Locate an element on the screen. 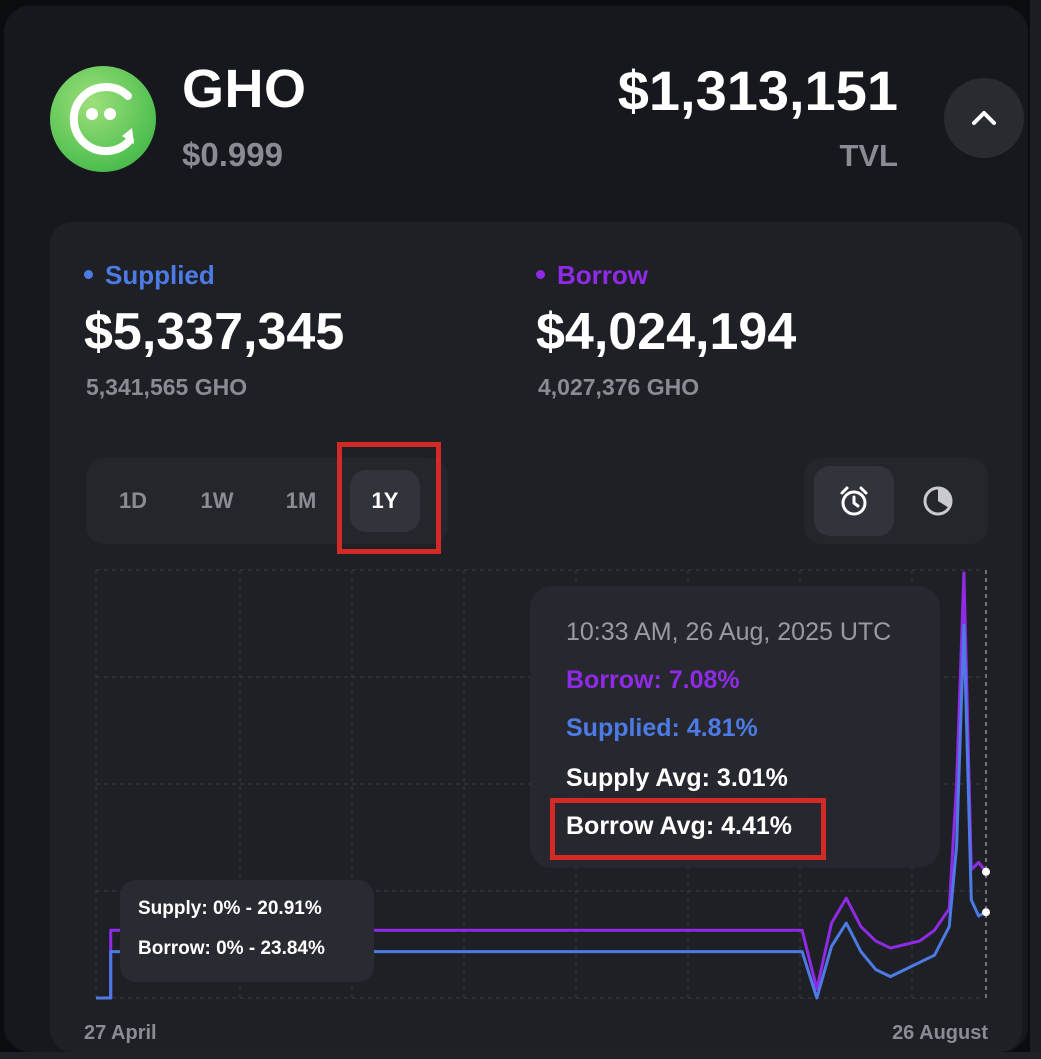 The image size is (1041, 1059). range-1d-button: 1D is located at coordinates (133, 500).